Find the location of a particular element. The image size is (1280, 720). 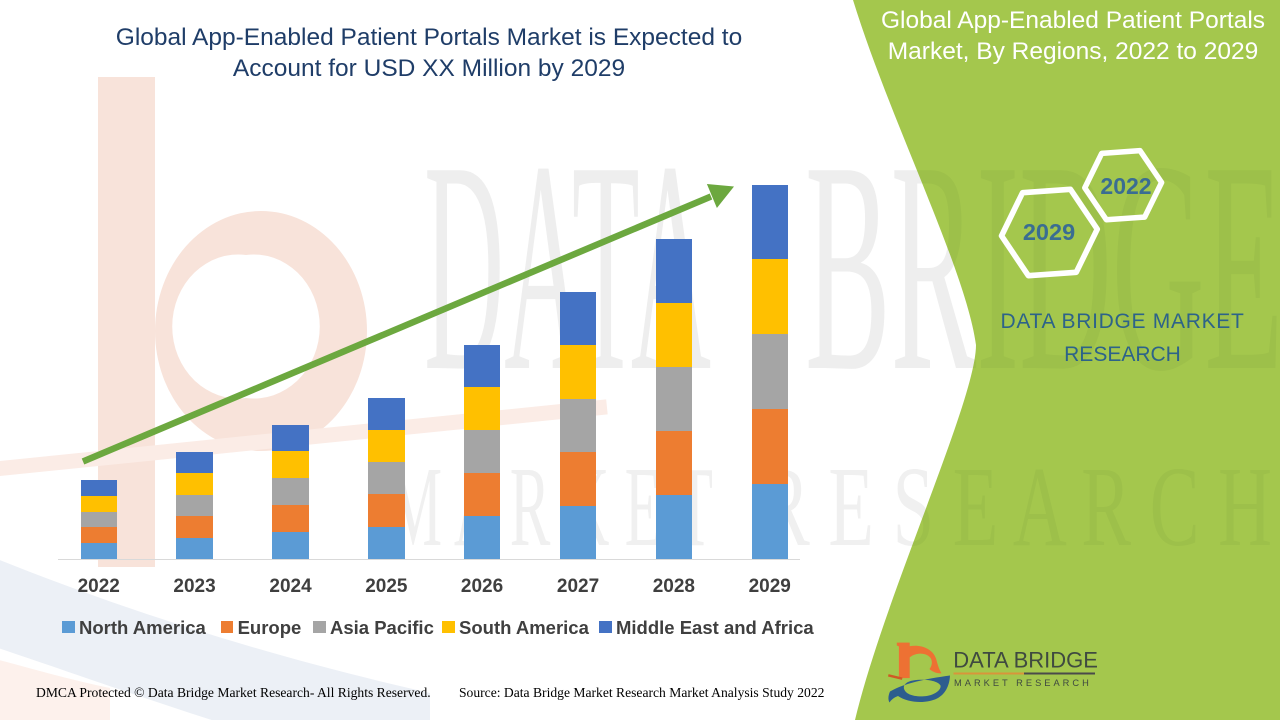

svg-text: DATA BRIDGE is located at coordinates (1025, 660).